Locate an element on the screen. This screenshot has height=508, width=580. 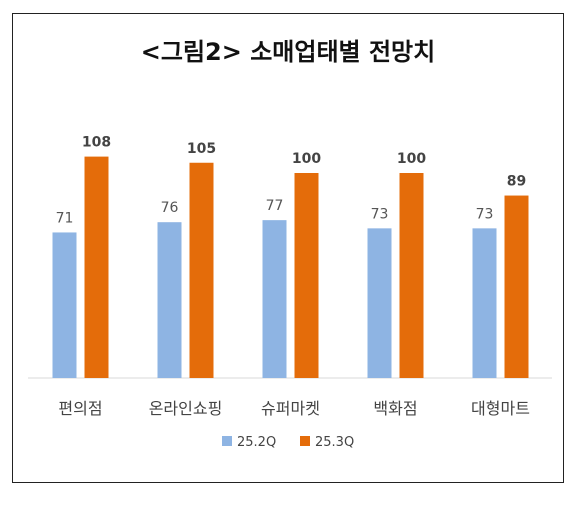
bar-25.3Q-2 is located at coordinates (201, 270).